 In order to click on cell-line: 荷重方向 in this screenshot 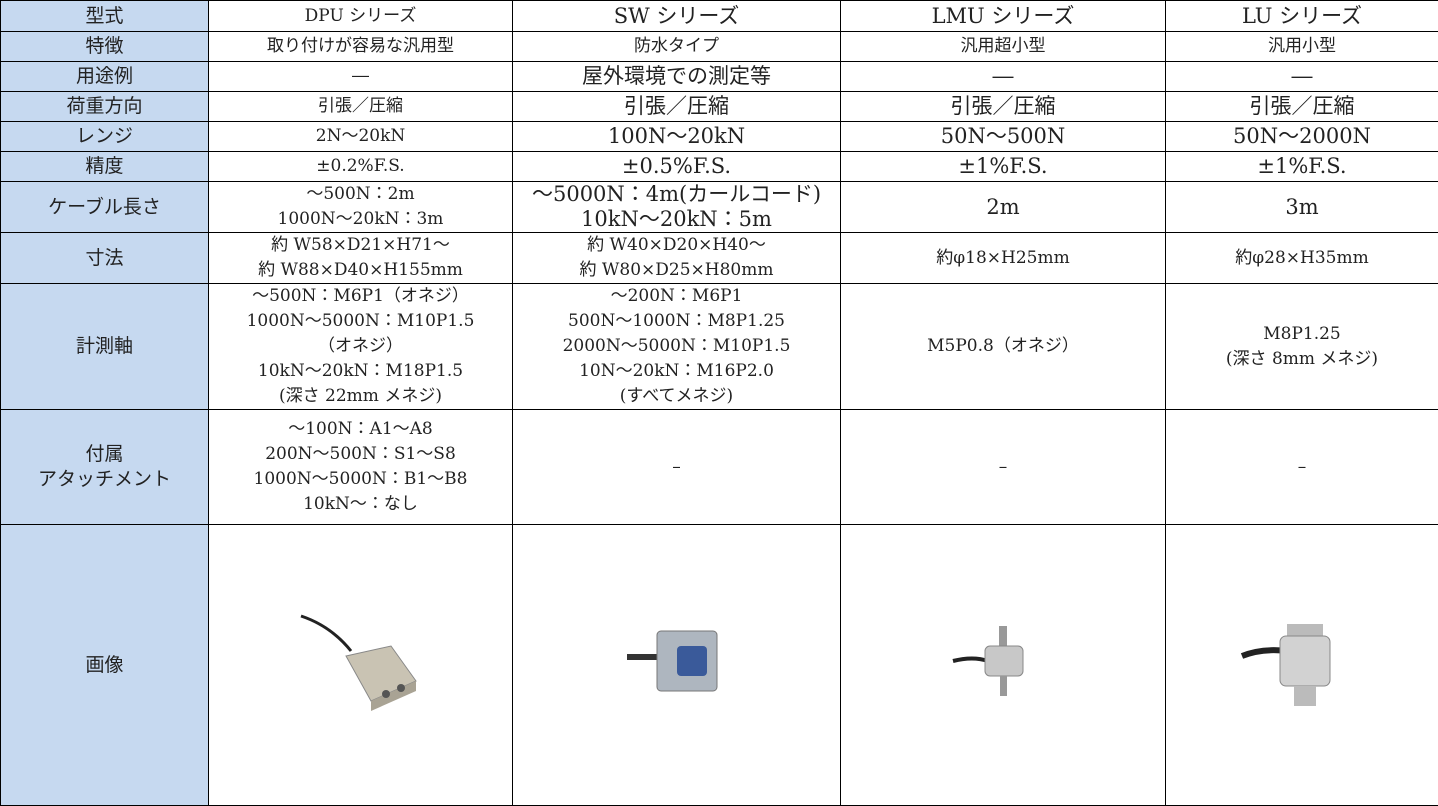, I will do `click(104, 106)`.